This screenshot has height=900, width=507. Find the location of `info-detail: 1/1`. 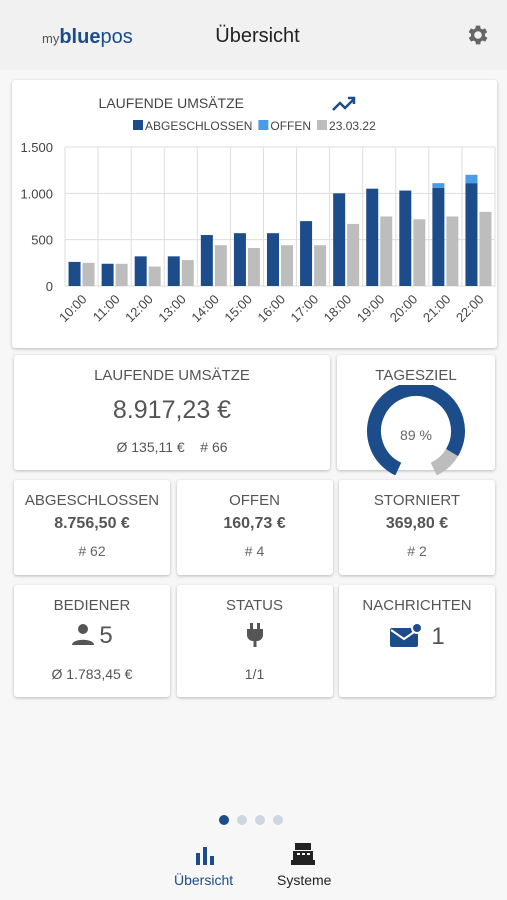

info-detail: 1/1 is located at coordinates (254, 674).